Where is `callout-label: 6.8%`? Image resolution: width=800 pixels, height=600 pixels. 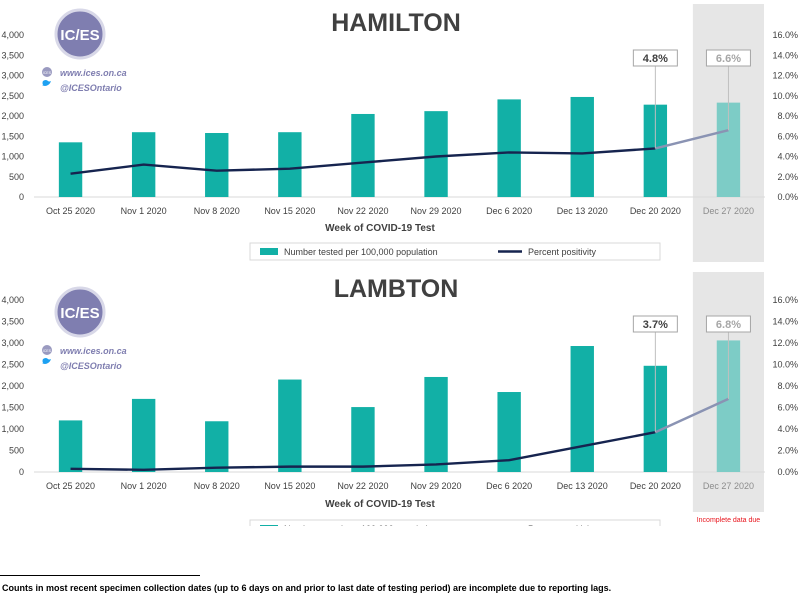 callout-label: 6.8% is located at coordinates (728, 325).